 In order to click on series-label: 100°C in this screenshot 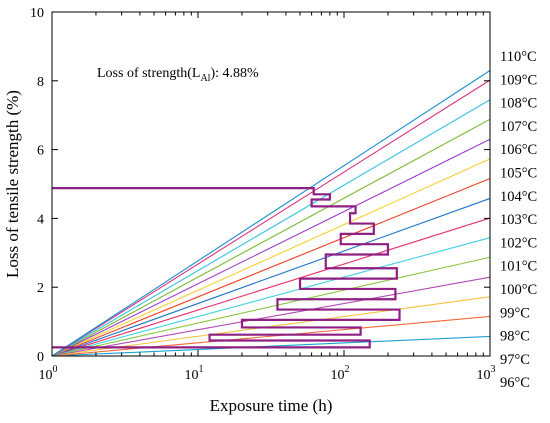, I will do `click(518, 290)`.